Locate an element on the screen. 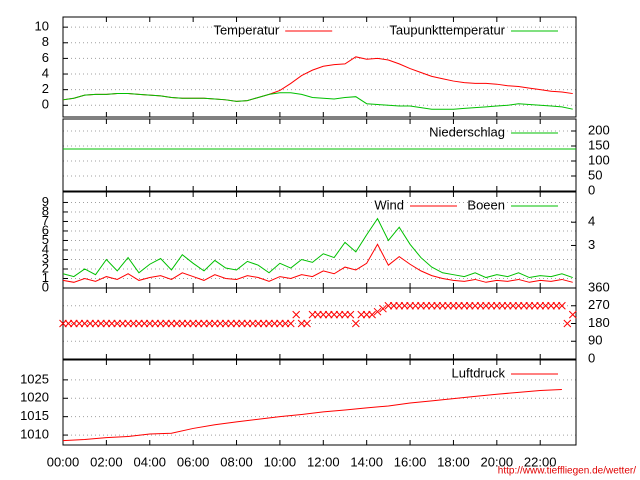 The height and width of the screenshot is (480, 640). y2-tick-label: 90 is located at coordinates (595, 340).